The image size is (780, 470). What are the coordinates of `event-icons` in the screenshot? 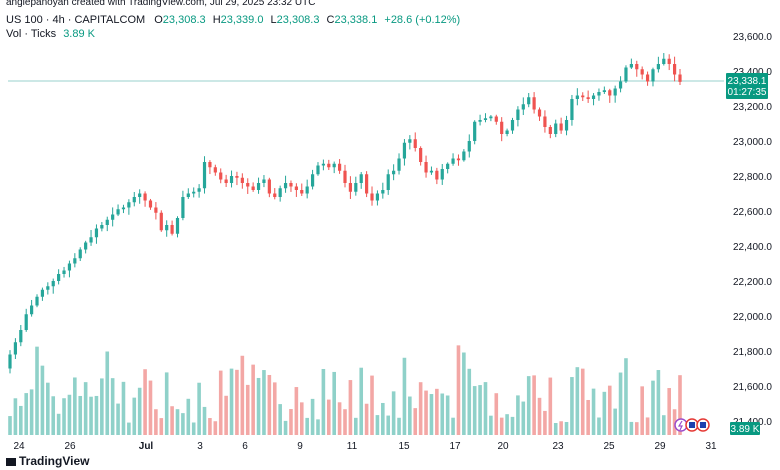 It's located at (692, 425).